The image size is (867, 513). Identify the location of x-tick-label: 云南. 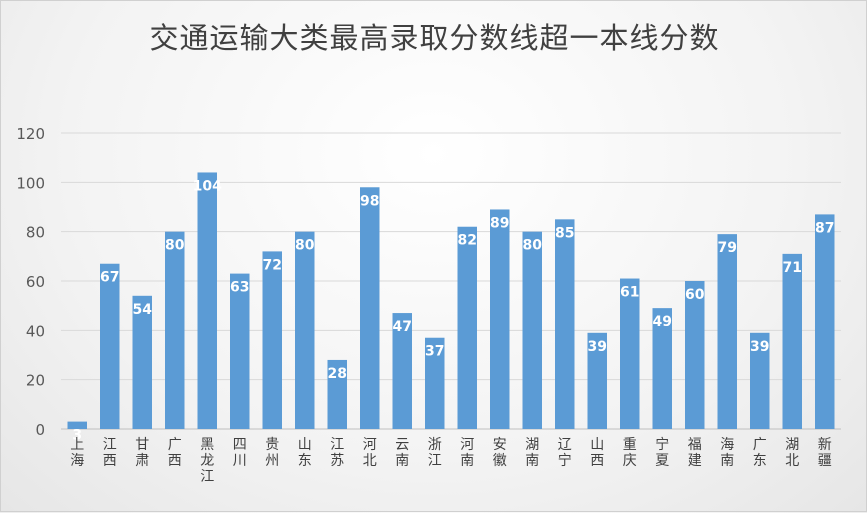
(402, 453).